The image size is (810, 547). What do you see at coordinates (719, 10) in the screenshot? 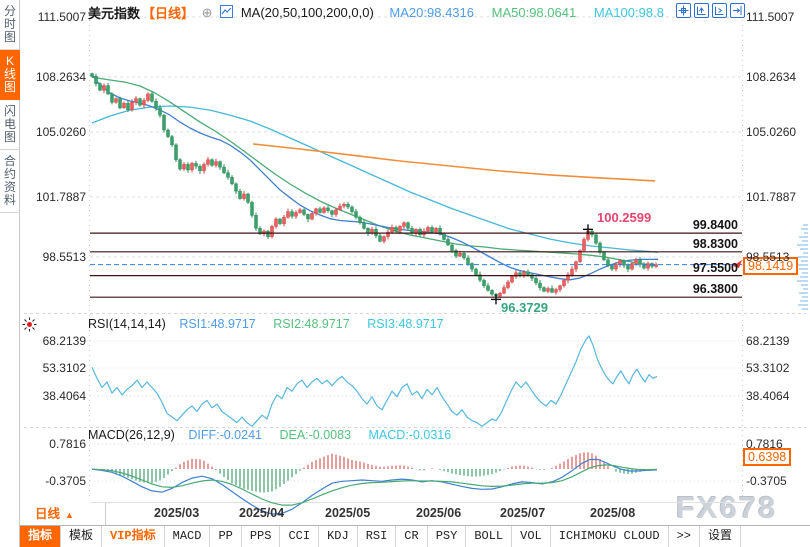
I see `axis-pan-icon` at bounding box center [719, 10].